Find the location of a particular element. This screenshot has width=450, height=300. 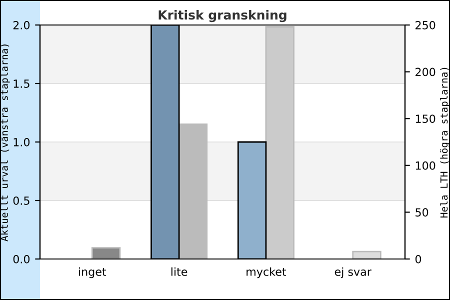

y2-tick-label: 150 is located at coordinates (426, 118).